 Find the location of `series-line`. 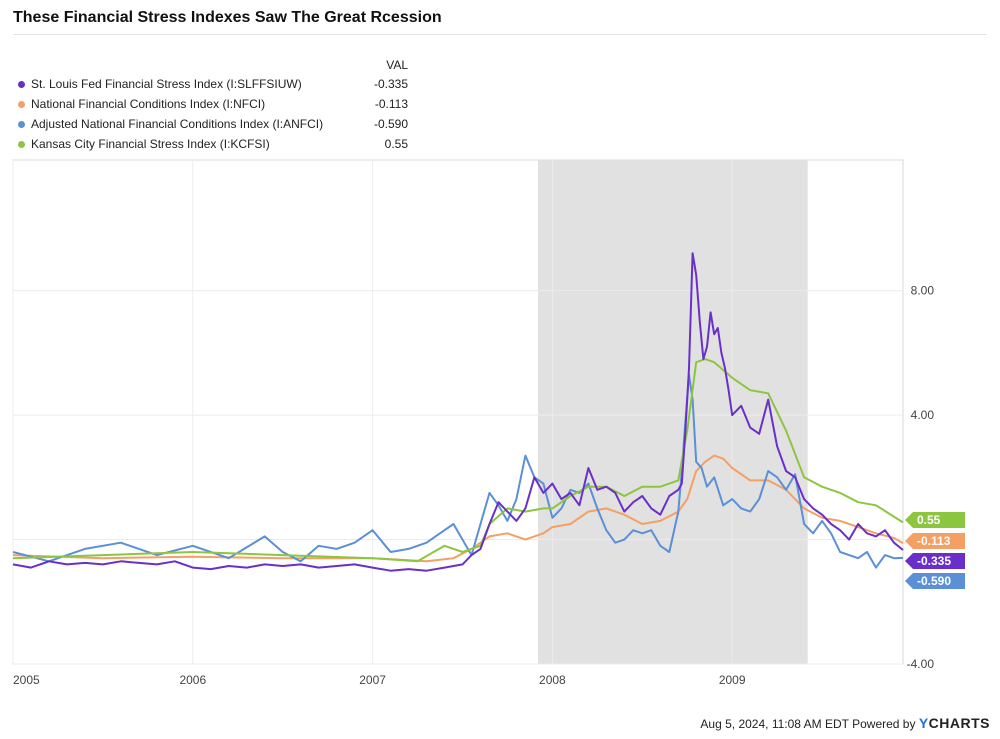

series-line is located at coordinates (458, 508).